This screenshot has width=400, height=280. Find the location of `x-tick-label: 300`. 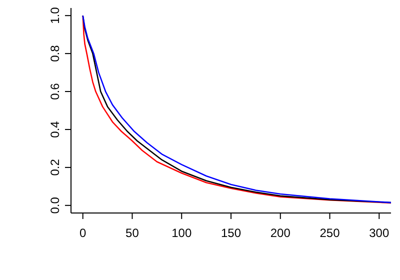

x-tick-label: 300 is located at coordinates (379, 233).